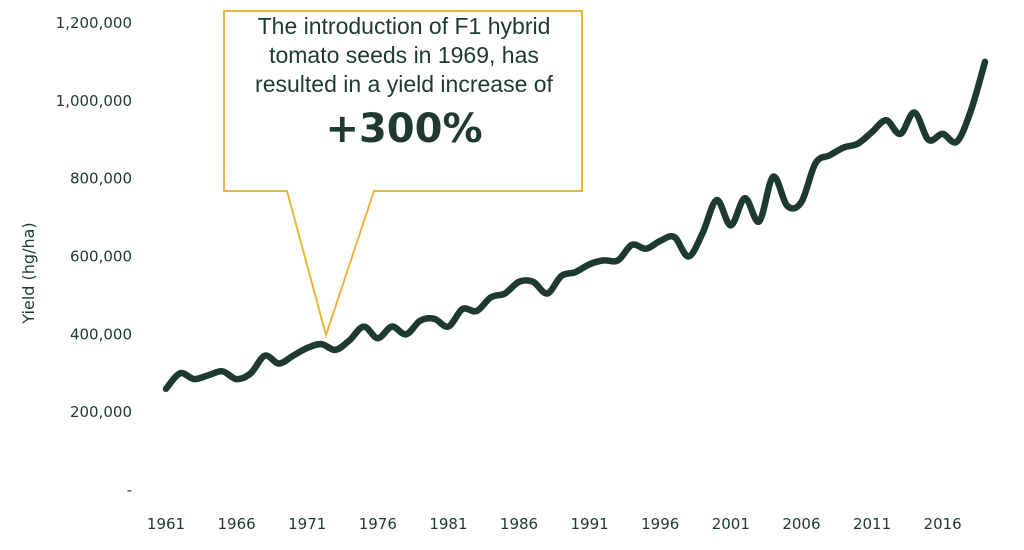 The image size is (1024, 550). Describe the element at coordinates (801, 524) in the screenshot. I see `x-tick-label: 2006` at that location.